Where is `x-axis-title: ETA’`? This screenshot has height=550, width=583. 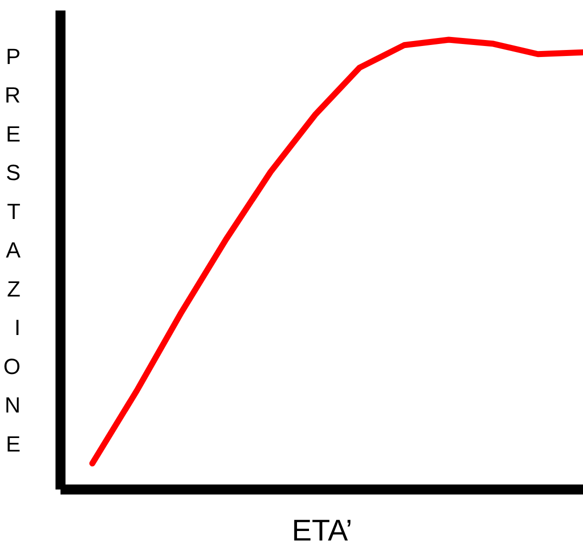 x-axis-title: ETA’ is located at coordinates (322, 531).